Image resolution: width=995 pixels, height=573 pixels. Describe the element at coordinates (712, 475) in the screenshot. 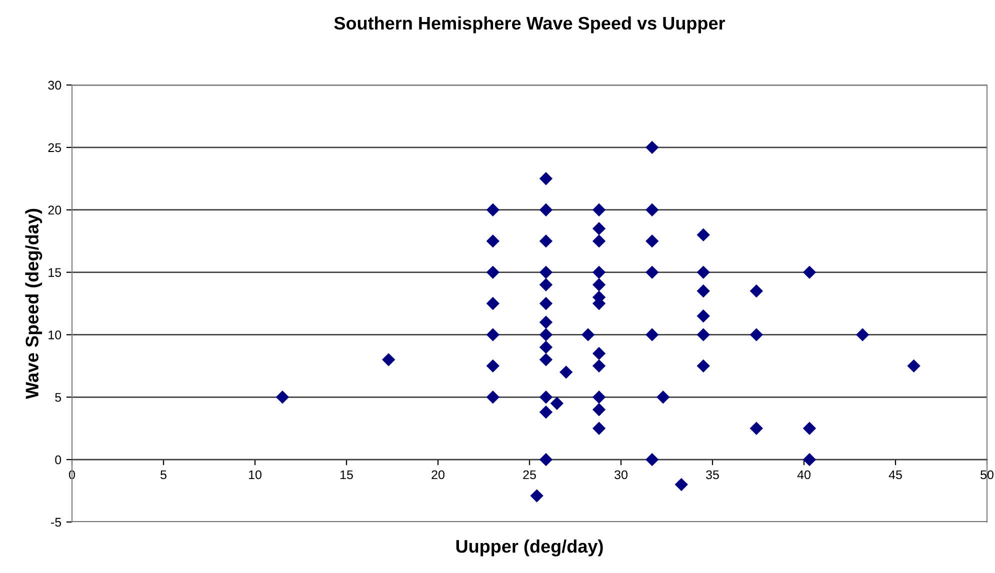

I see `x-tick-label: 35` at that location.